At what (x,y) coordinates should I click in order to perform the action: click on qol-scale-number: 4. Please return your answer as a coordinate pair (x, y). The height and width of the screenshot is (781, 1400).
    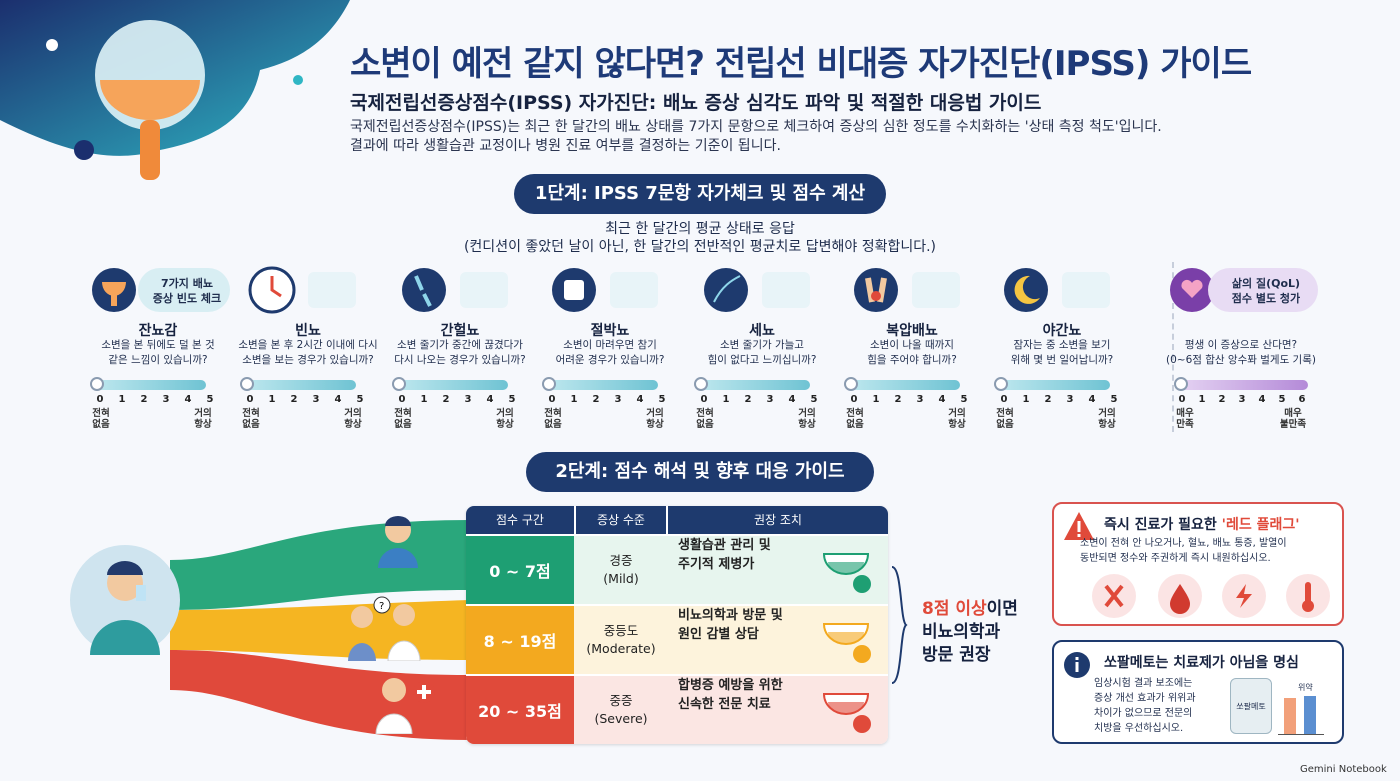
    Looking at the image, I should click on (1262, 399).